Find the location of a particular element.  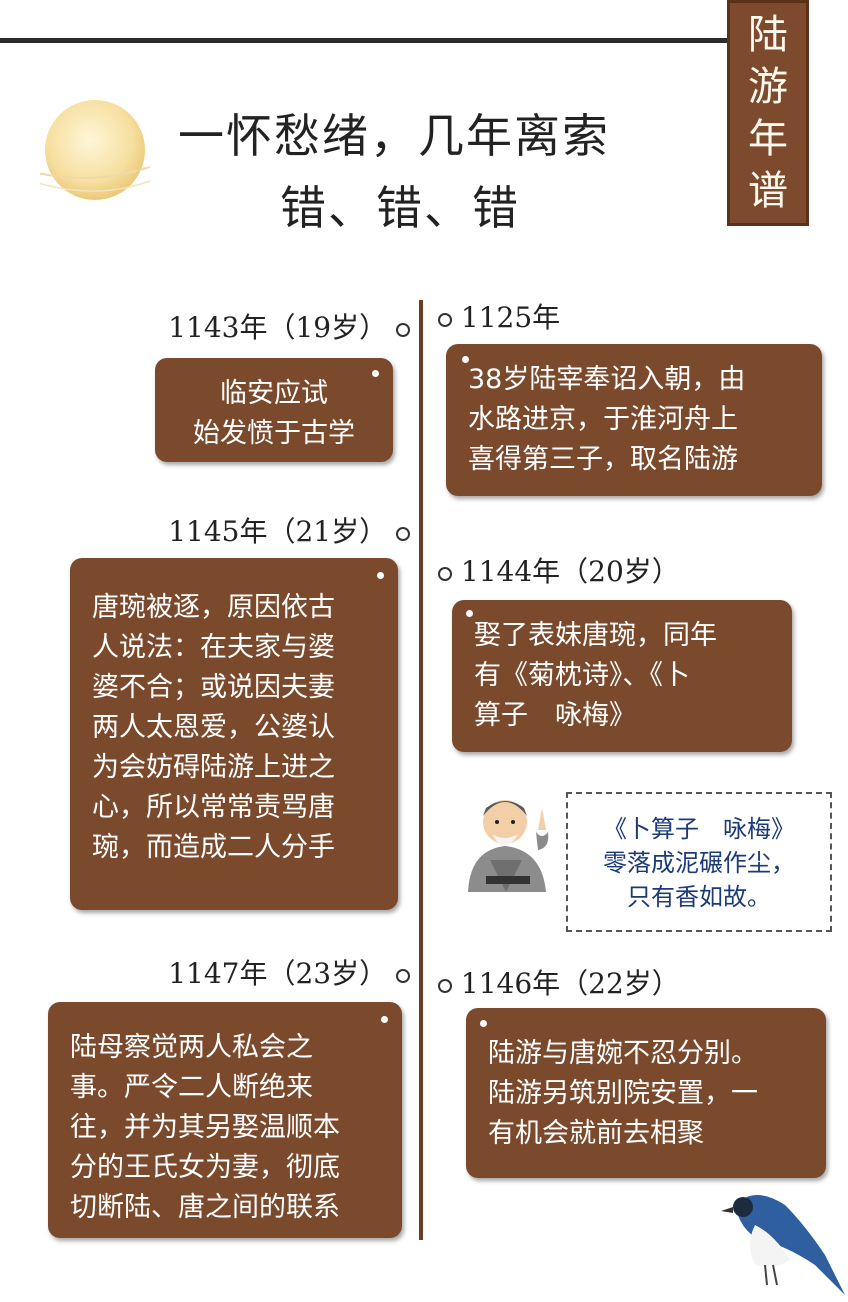

event-text: 38岁陆宰奉诏入朝，由 is located at coordinates (607, 379).